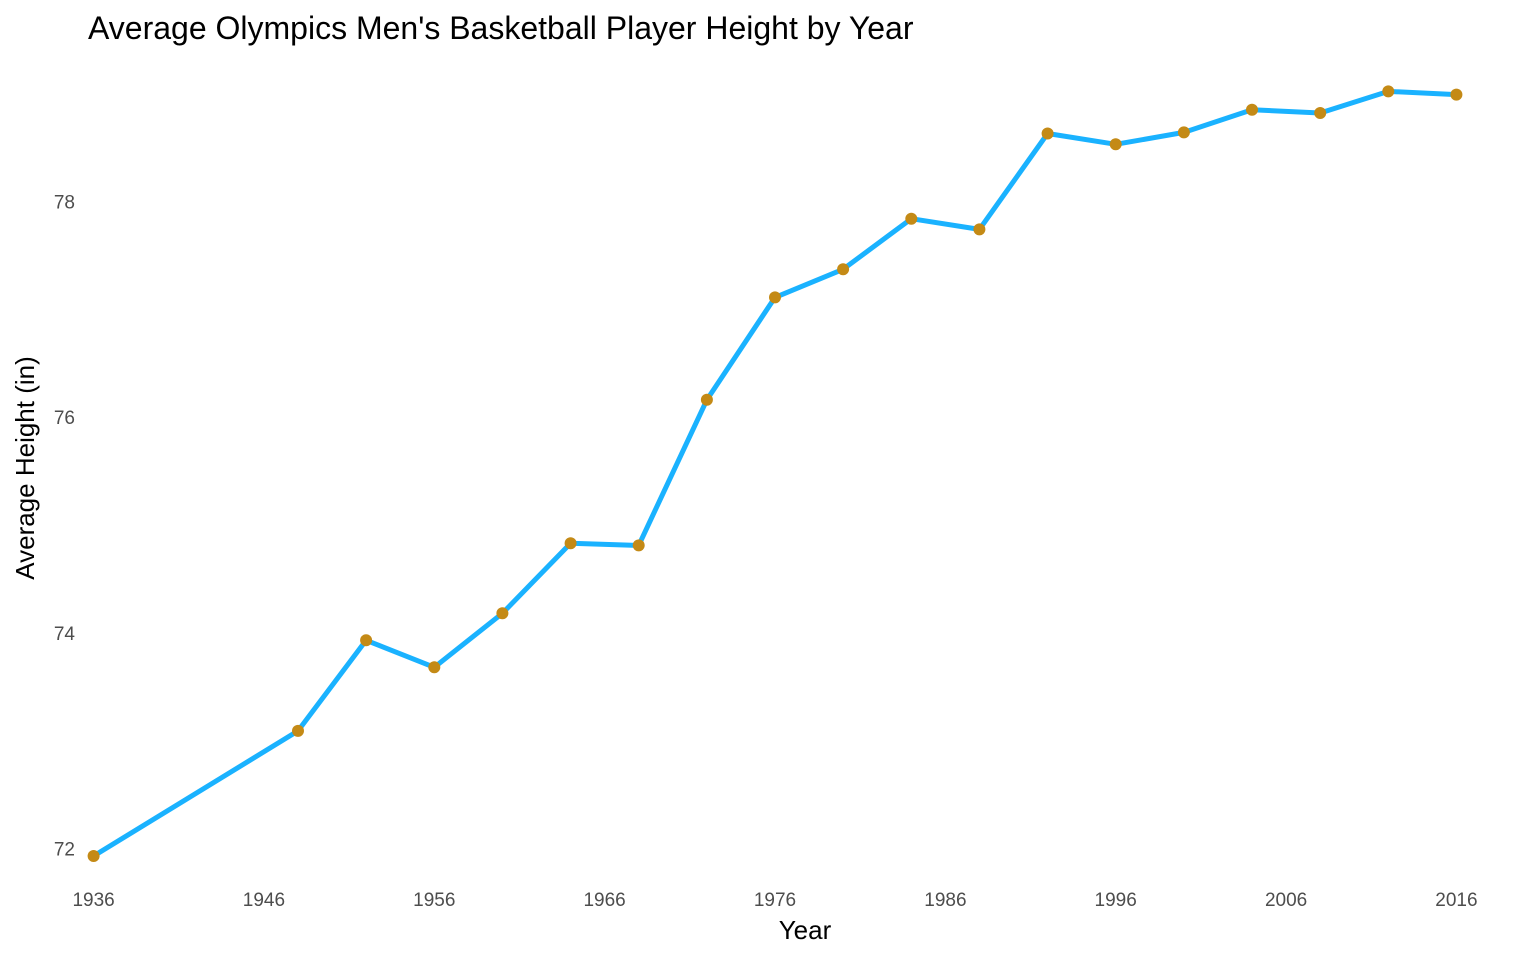 Image resolution: width=1536 pixels, height=960 pixels. I want to click on y-tick-label: 78, so click(64, 202).